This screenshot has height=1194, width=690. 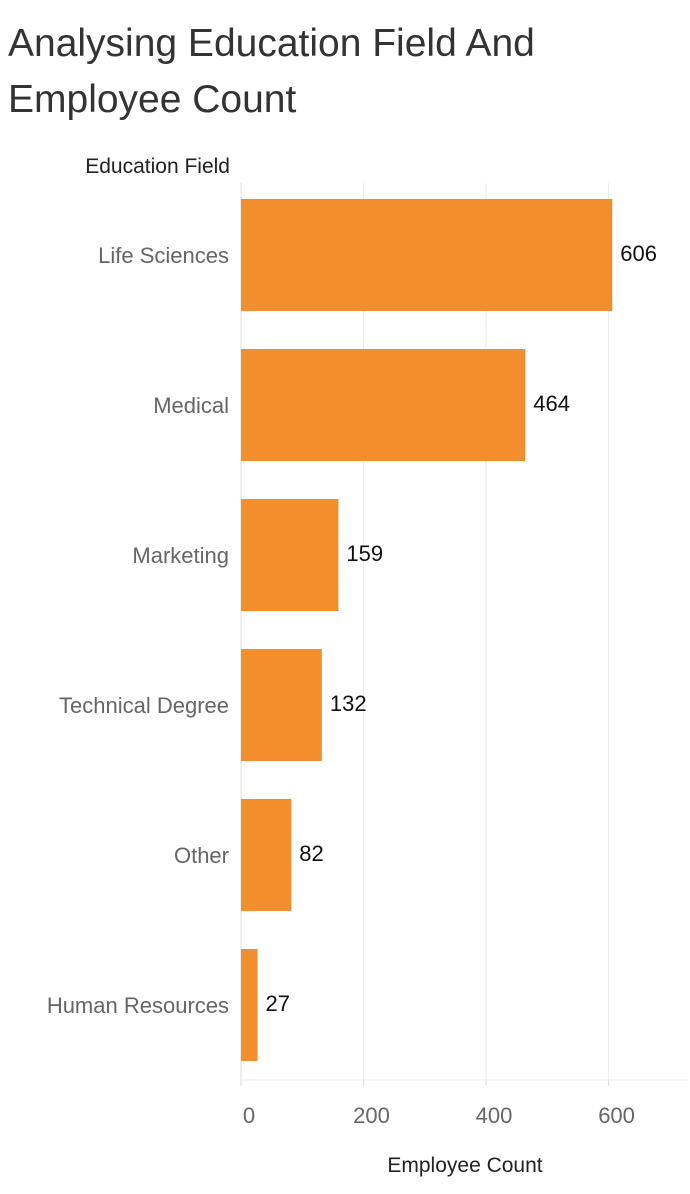 I want to click on bar-technical-degree, so click(x=281, y=705).